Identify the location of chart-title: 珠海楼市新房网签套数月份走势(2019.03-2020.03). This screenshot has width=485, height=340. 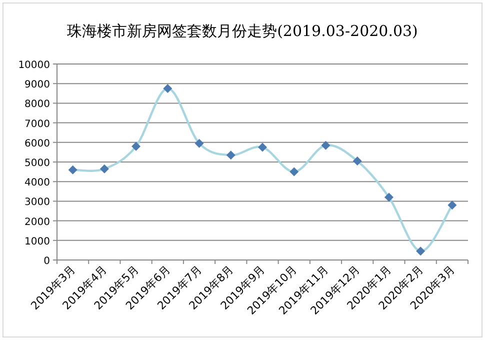
(242, 31).